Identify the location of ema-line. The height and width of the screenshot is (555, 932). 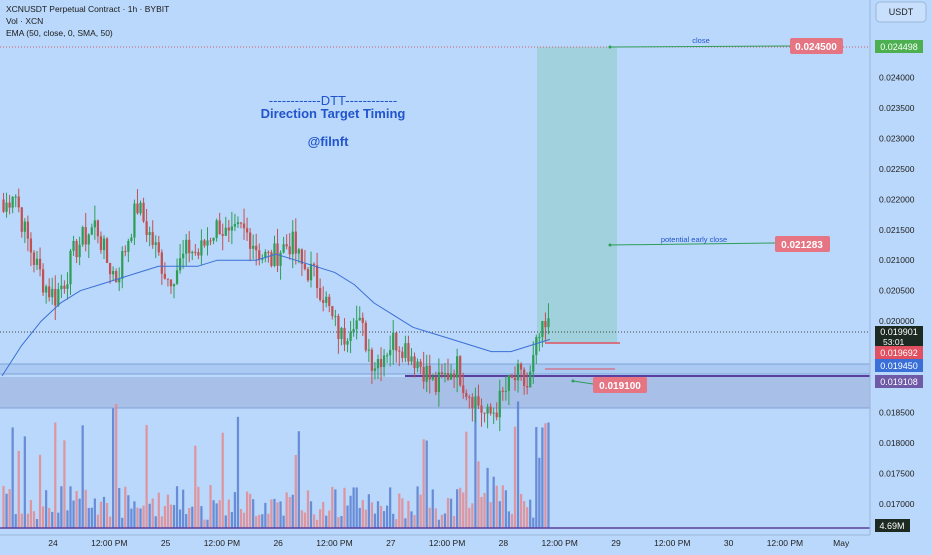
(276, 315).